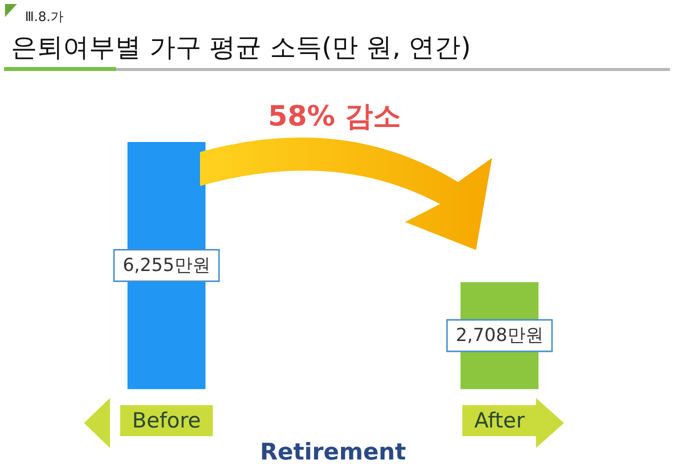 Image resolution: width=680 pixels, height=469 pixels. What do you see at coordinates (166, 420) in the screenshot?
I see `x-tick-label: Before` at bounding box center [166, 420].